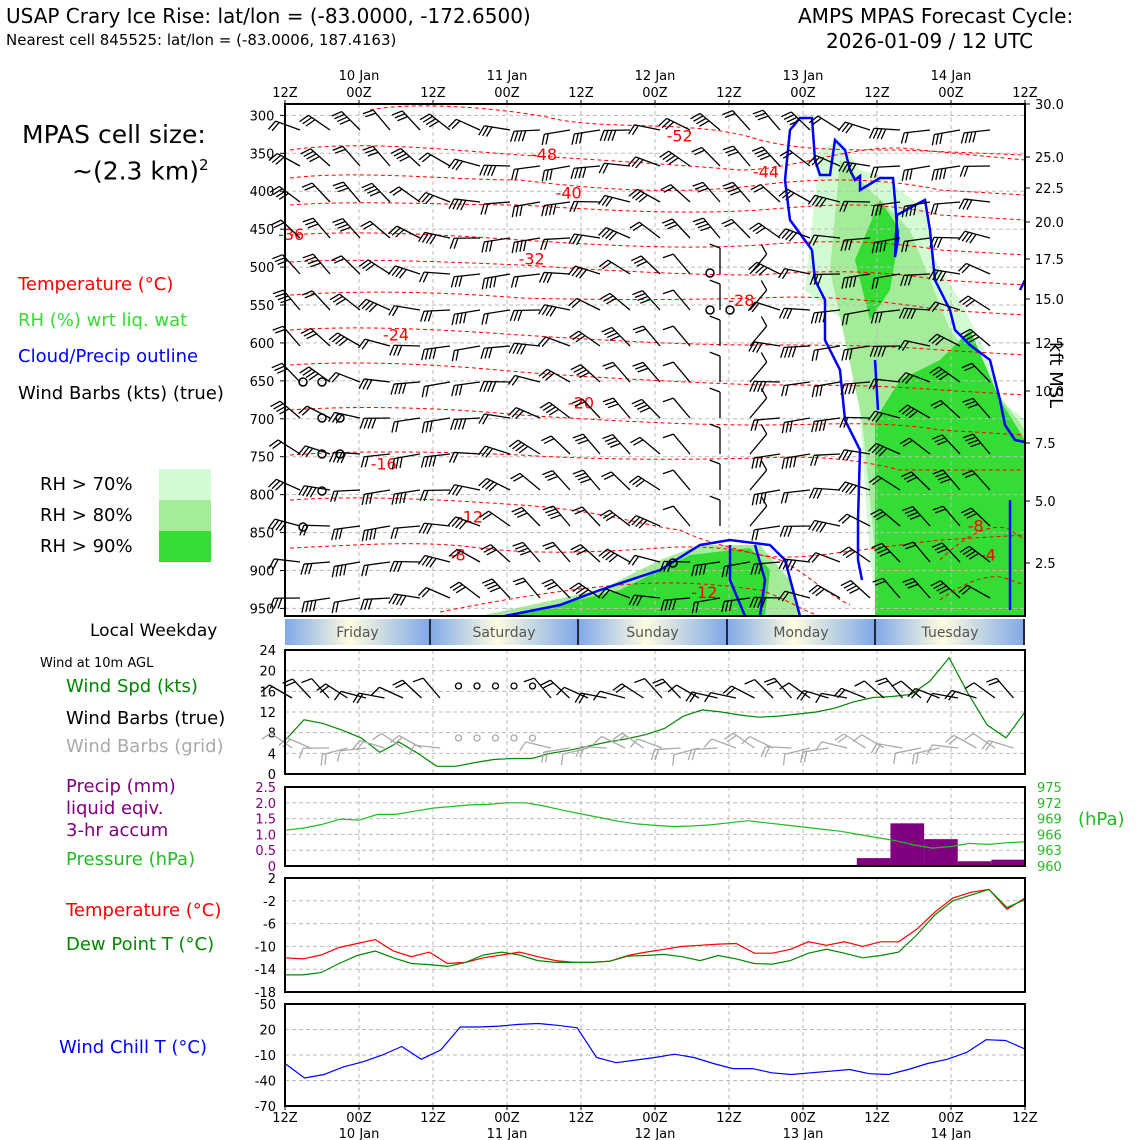  I want to click on pressure-ytick: 960, so click(1049, 867).